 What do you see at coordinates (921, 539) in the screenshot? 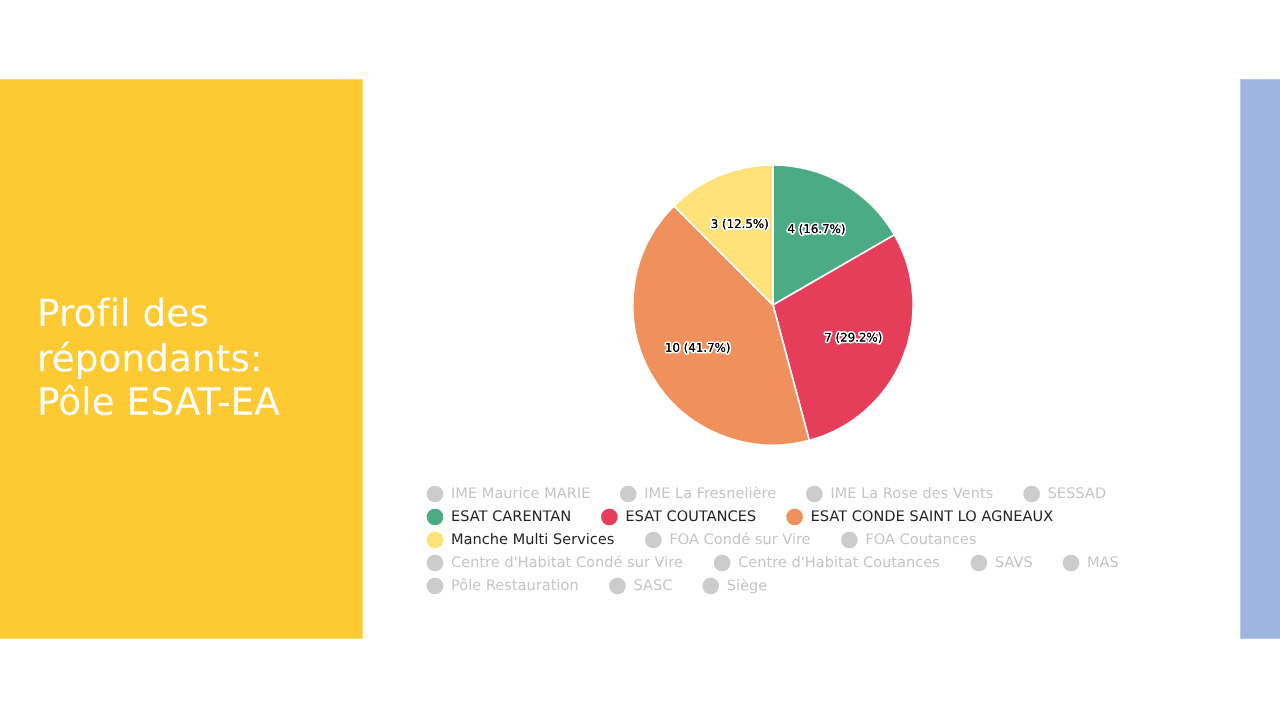
I see `legend-label: FOA Coutances` at bounding box center [921, 539].